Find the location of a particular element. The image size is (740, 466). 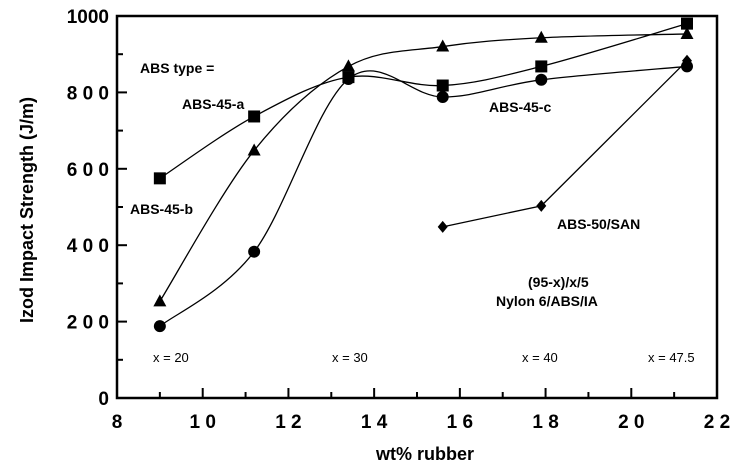

x-value-label-30: x = 30 is located at coordinates (350, 357).